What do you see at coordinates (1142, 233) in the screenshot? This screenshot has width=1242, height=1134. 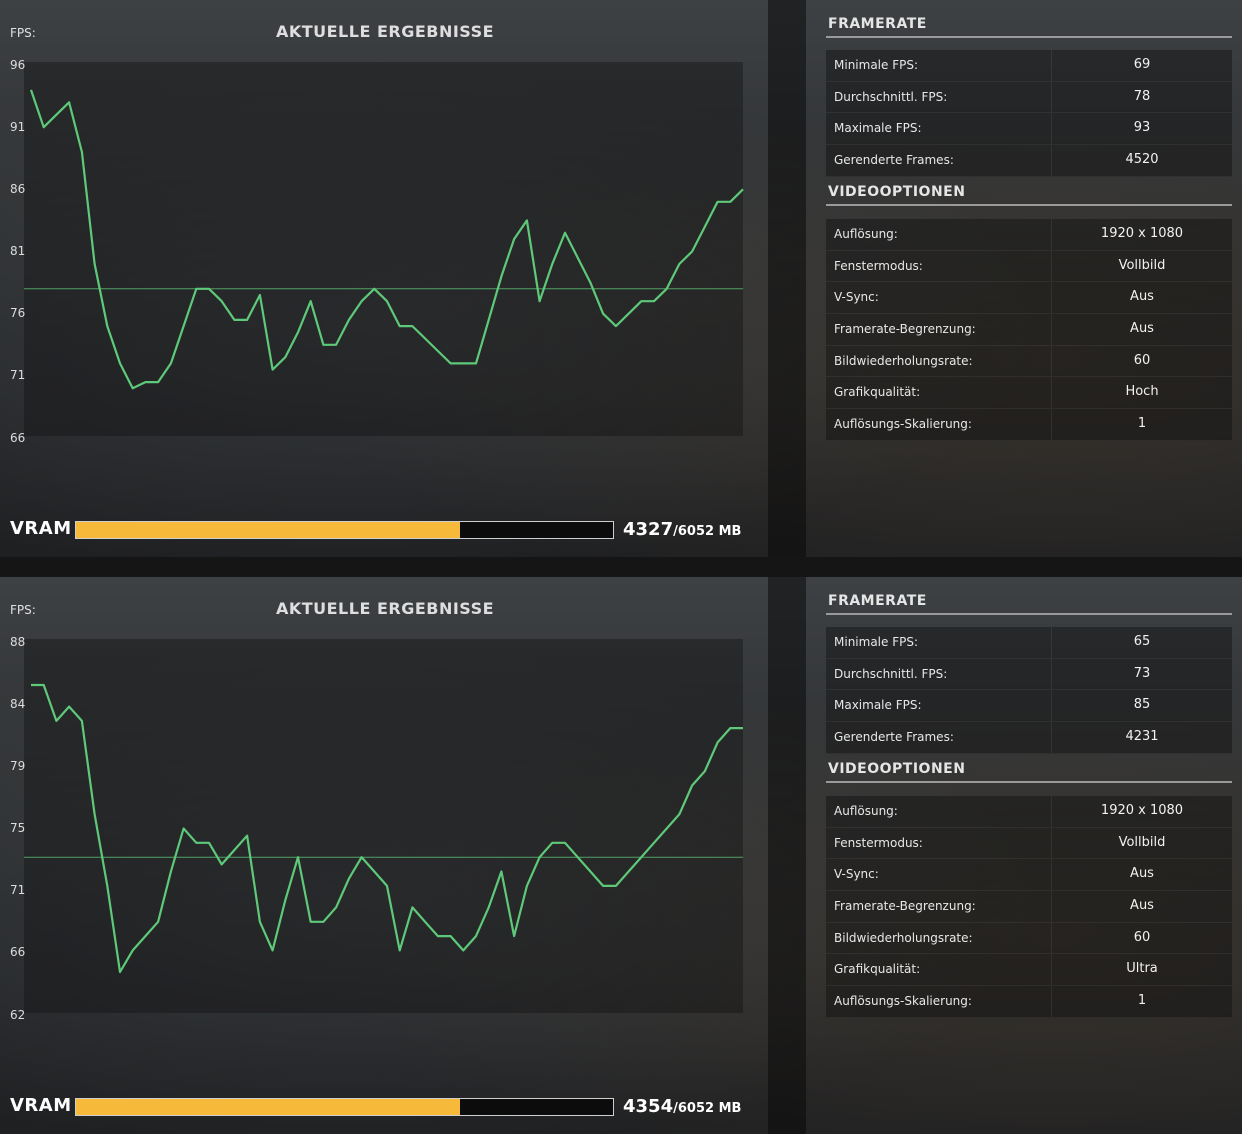 I see `row-value: 1920 x 1080` at bounding box center [1142, 233].